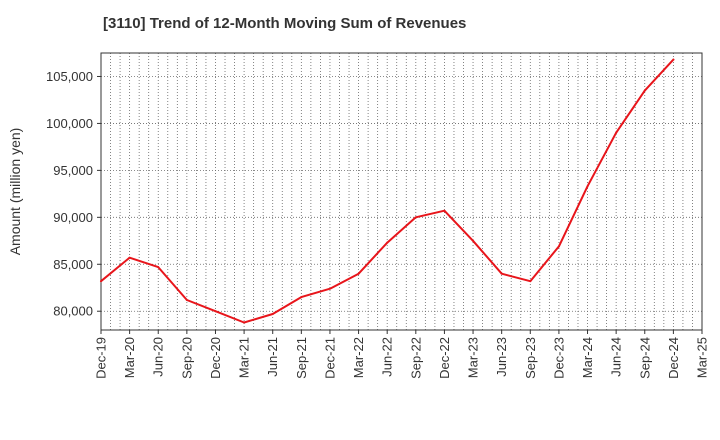  I want to click on x-tick-label: Mar-21, so click(244, 357).